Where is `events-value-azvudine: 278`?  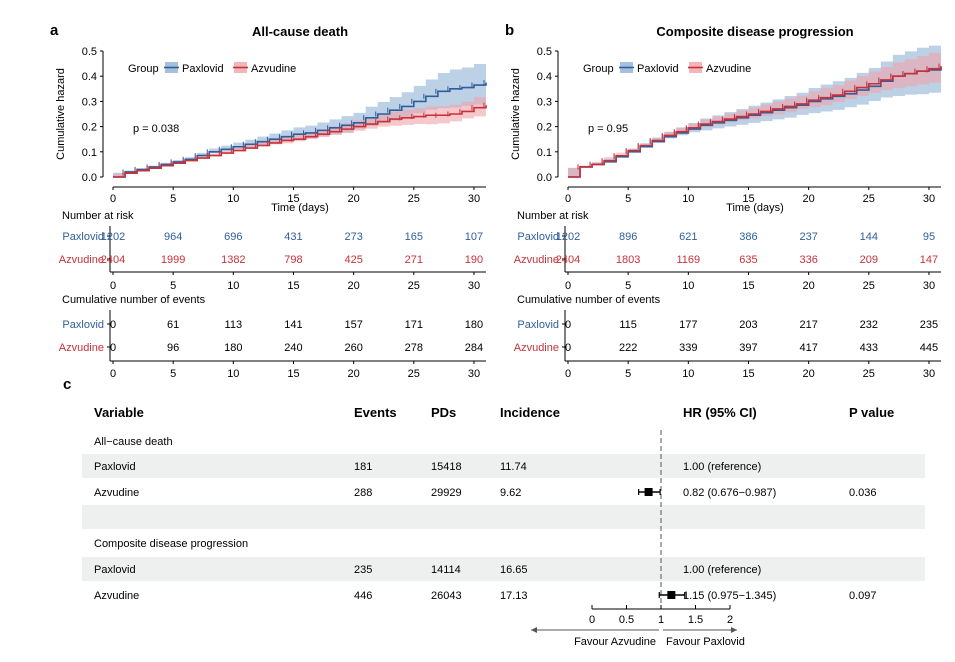 events-value-azvudine: 278 is located at coordinates (414, 348).